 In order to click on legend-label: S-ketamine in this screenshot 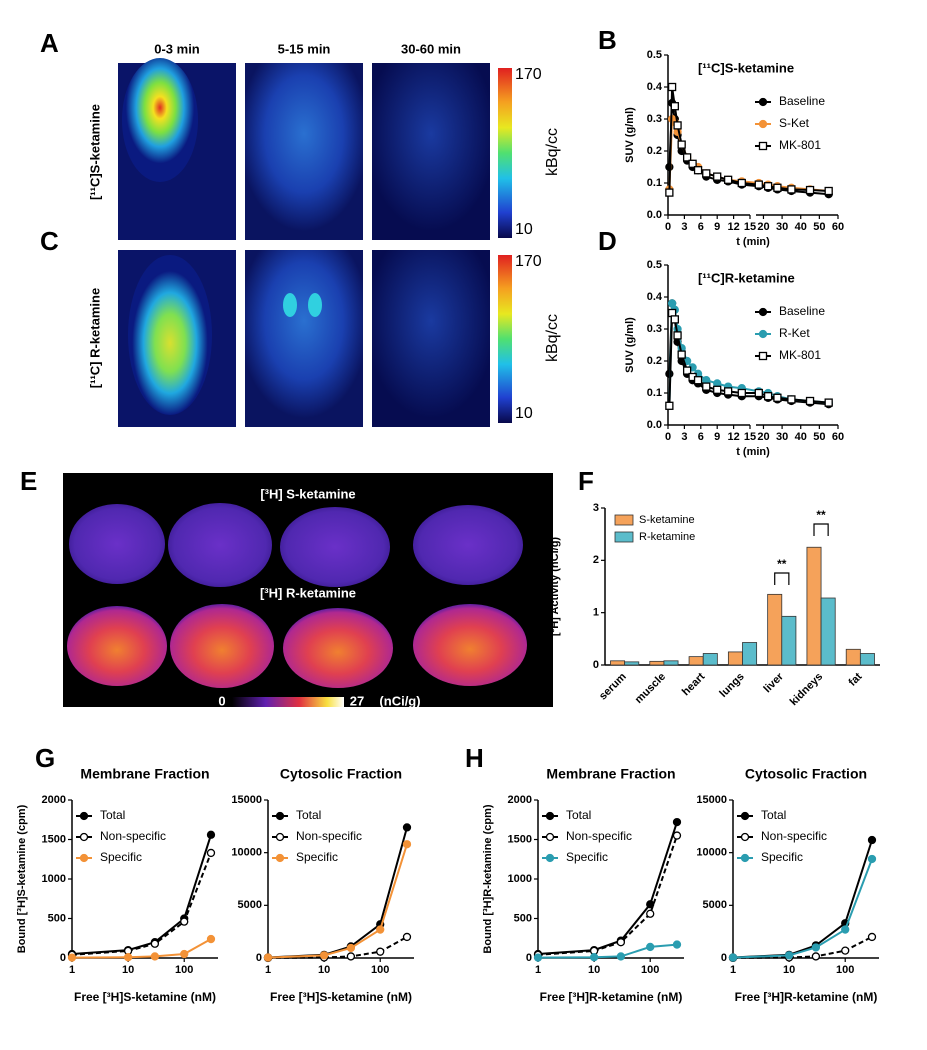, I will do `click(667, 520)`.